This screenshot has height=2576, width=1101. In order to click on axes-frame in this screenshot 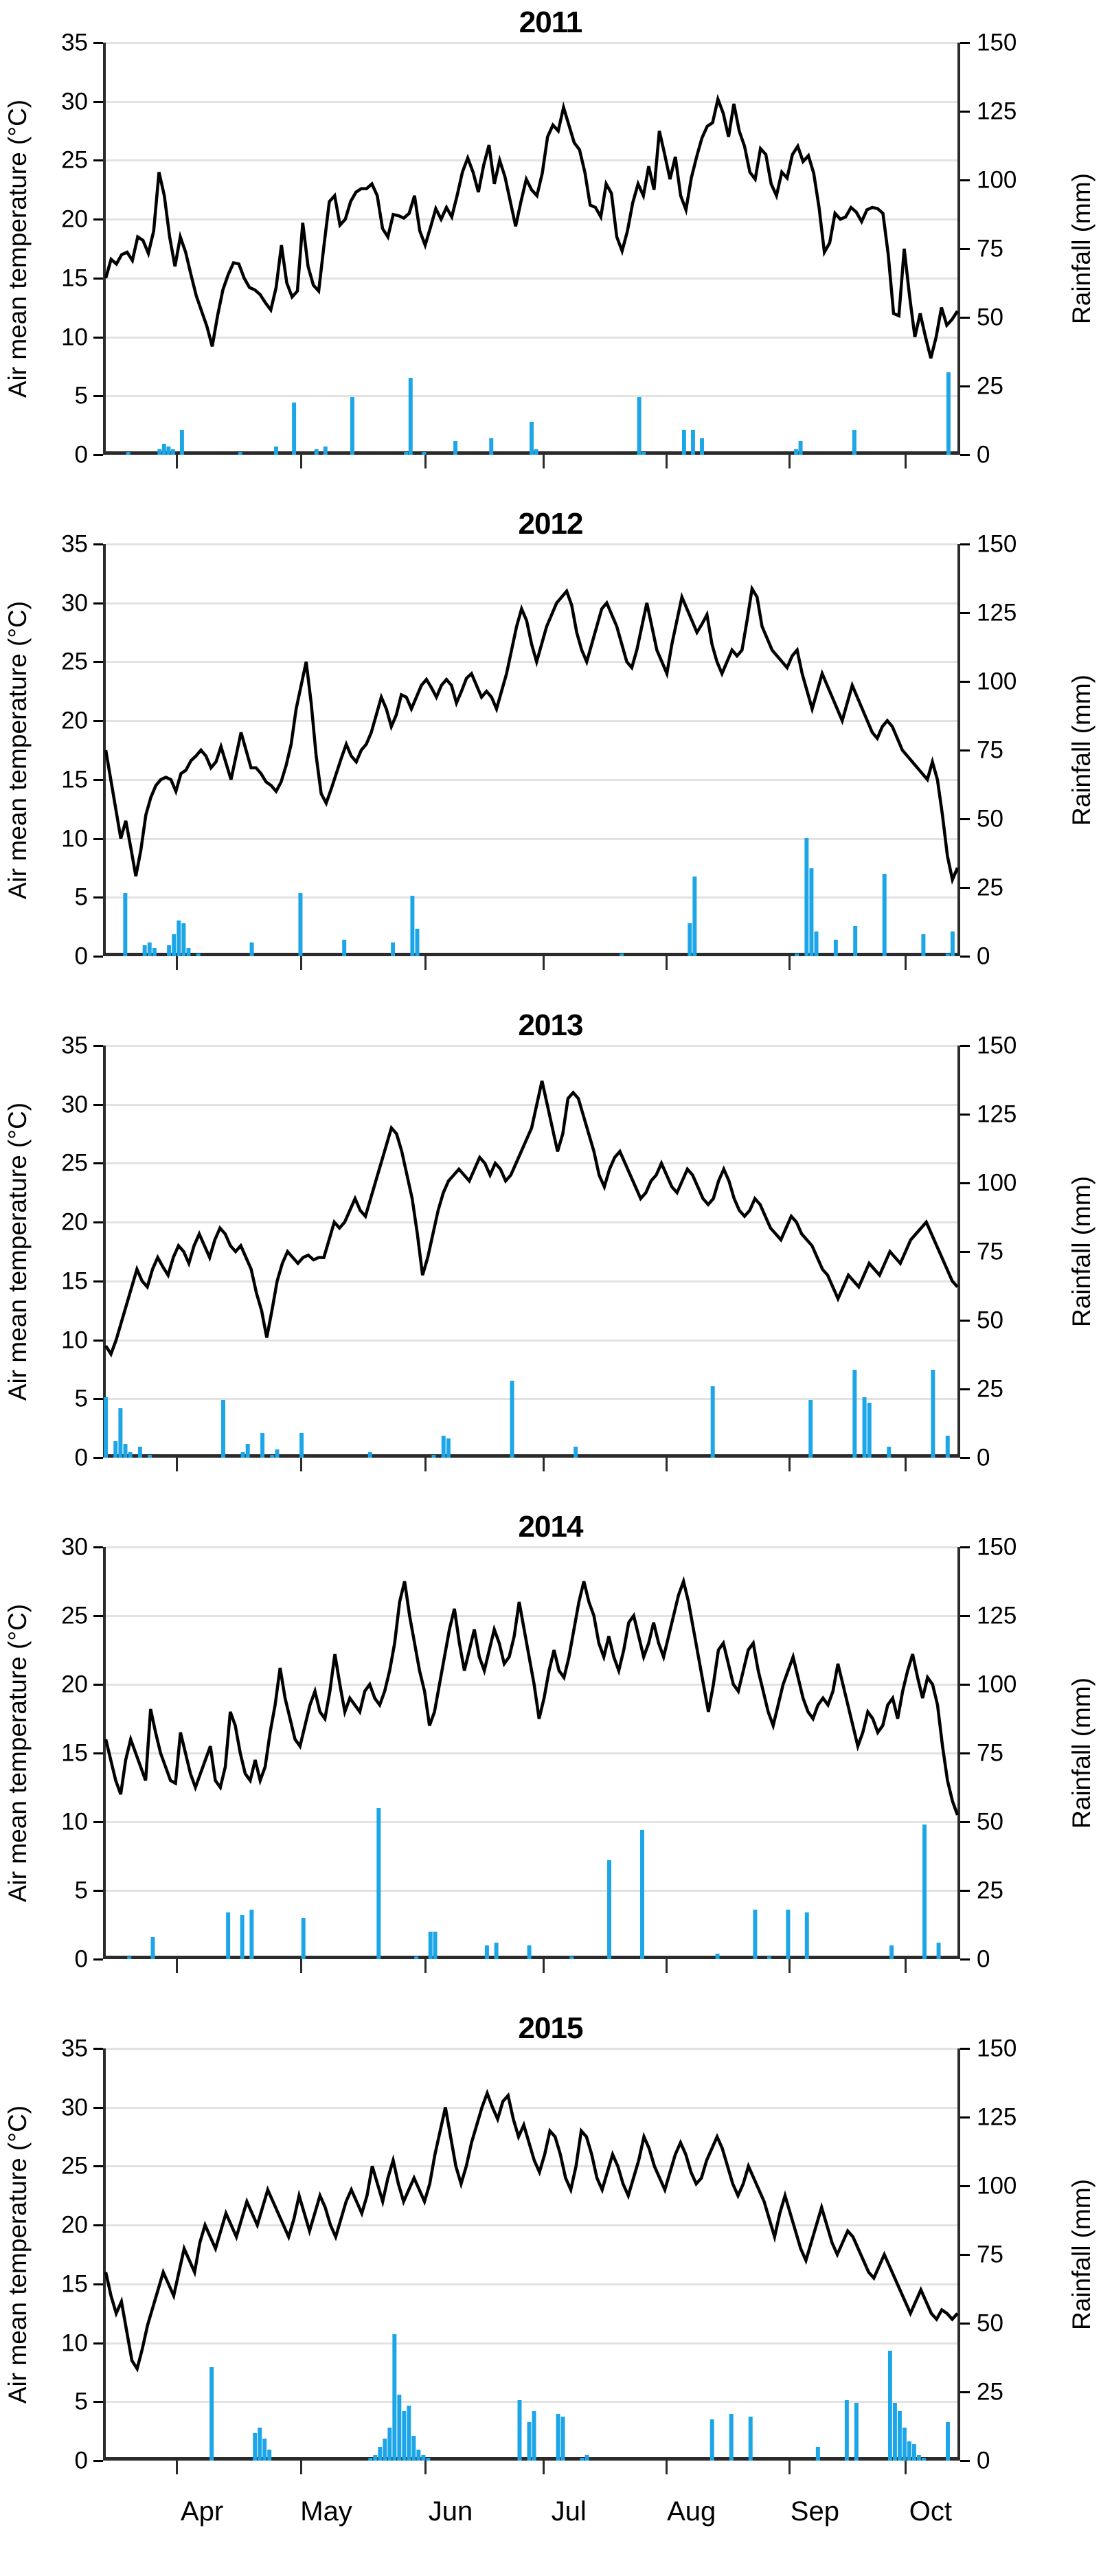, I will do `click(531, 248)`.